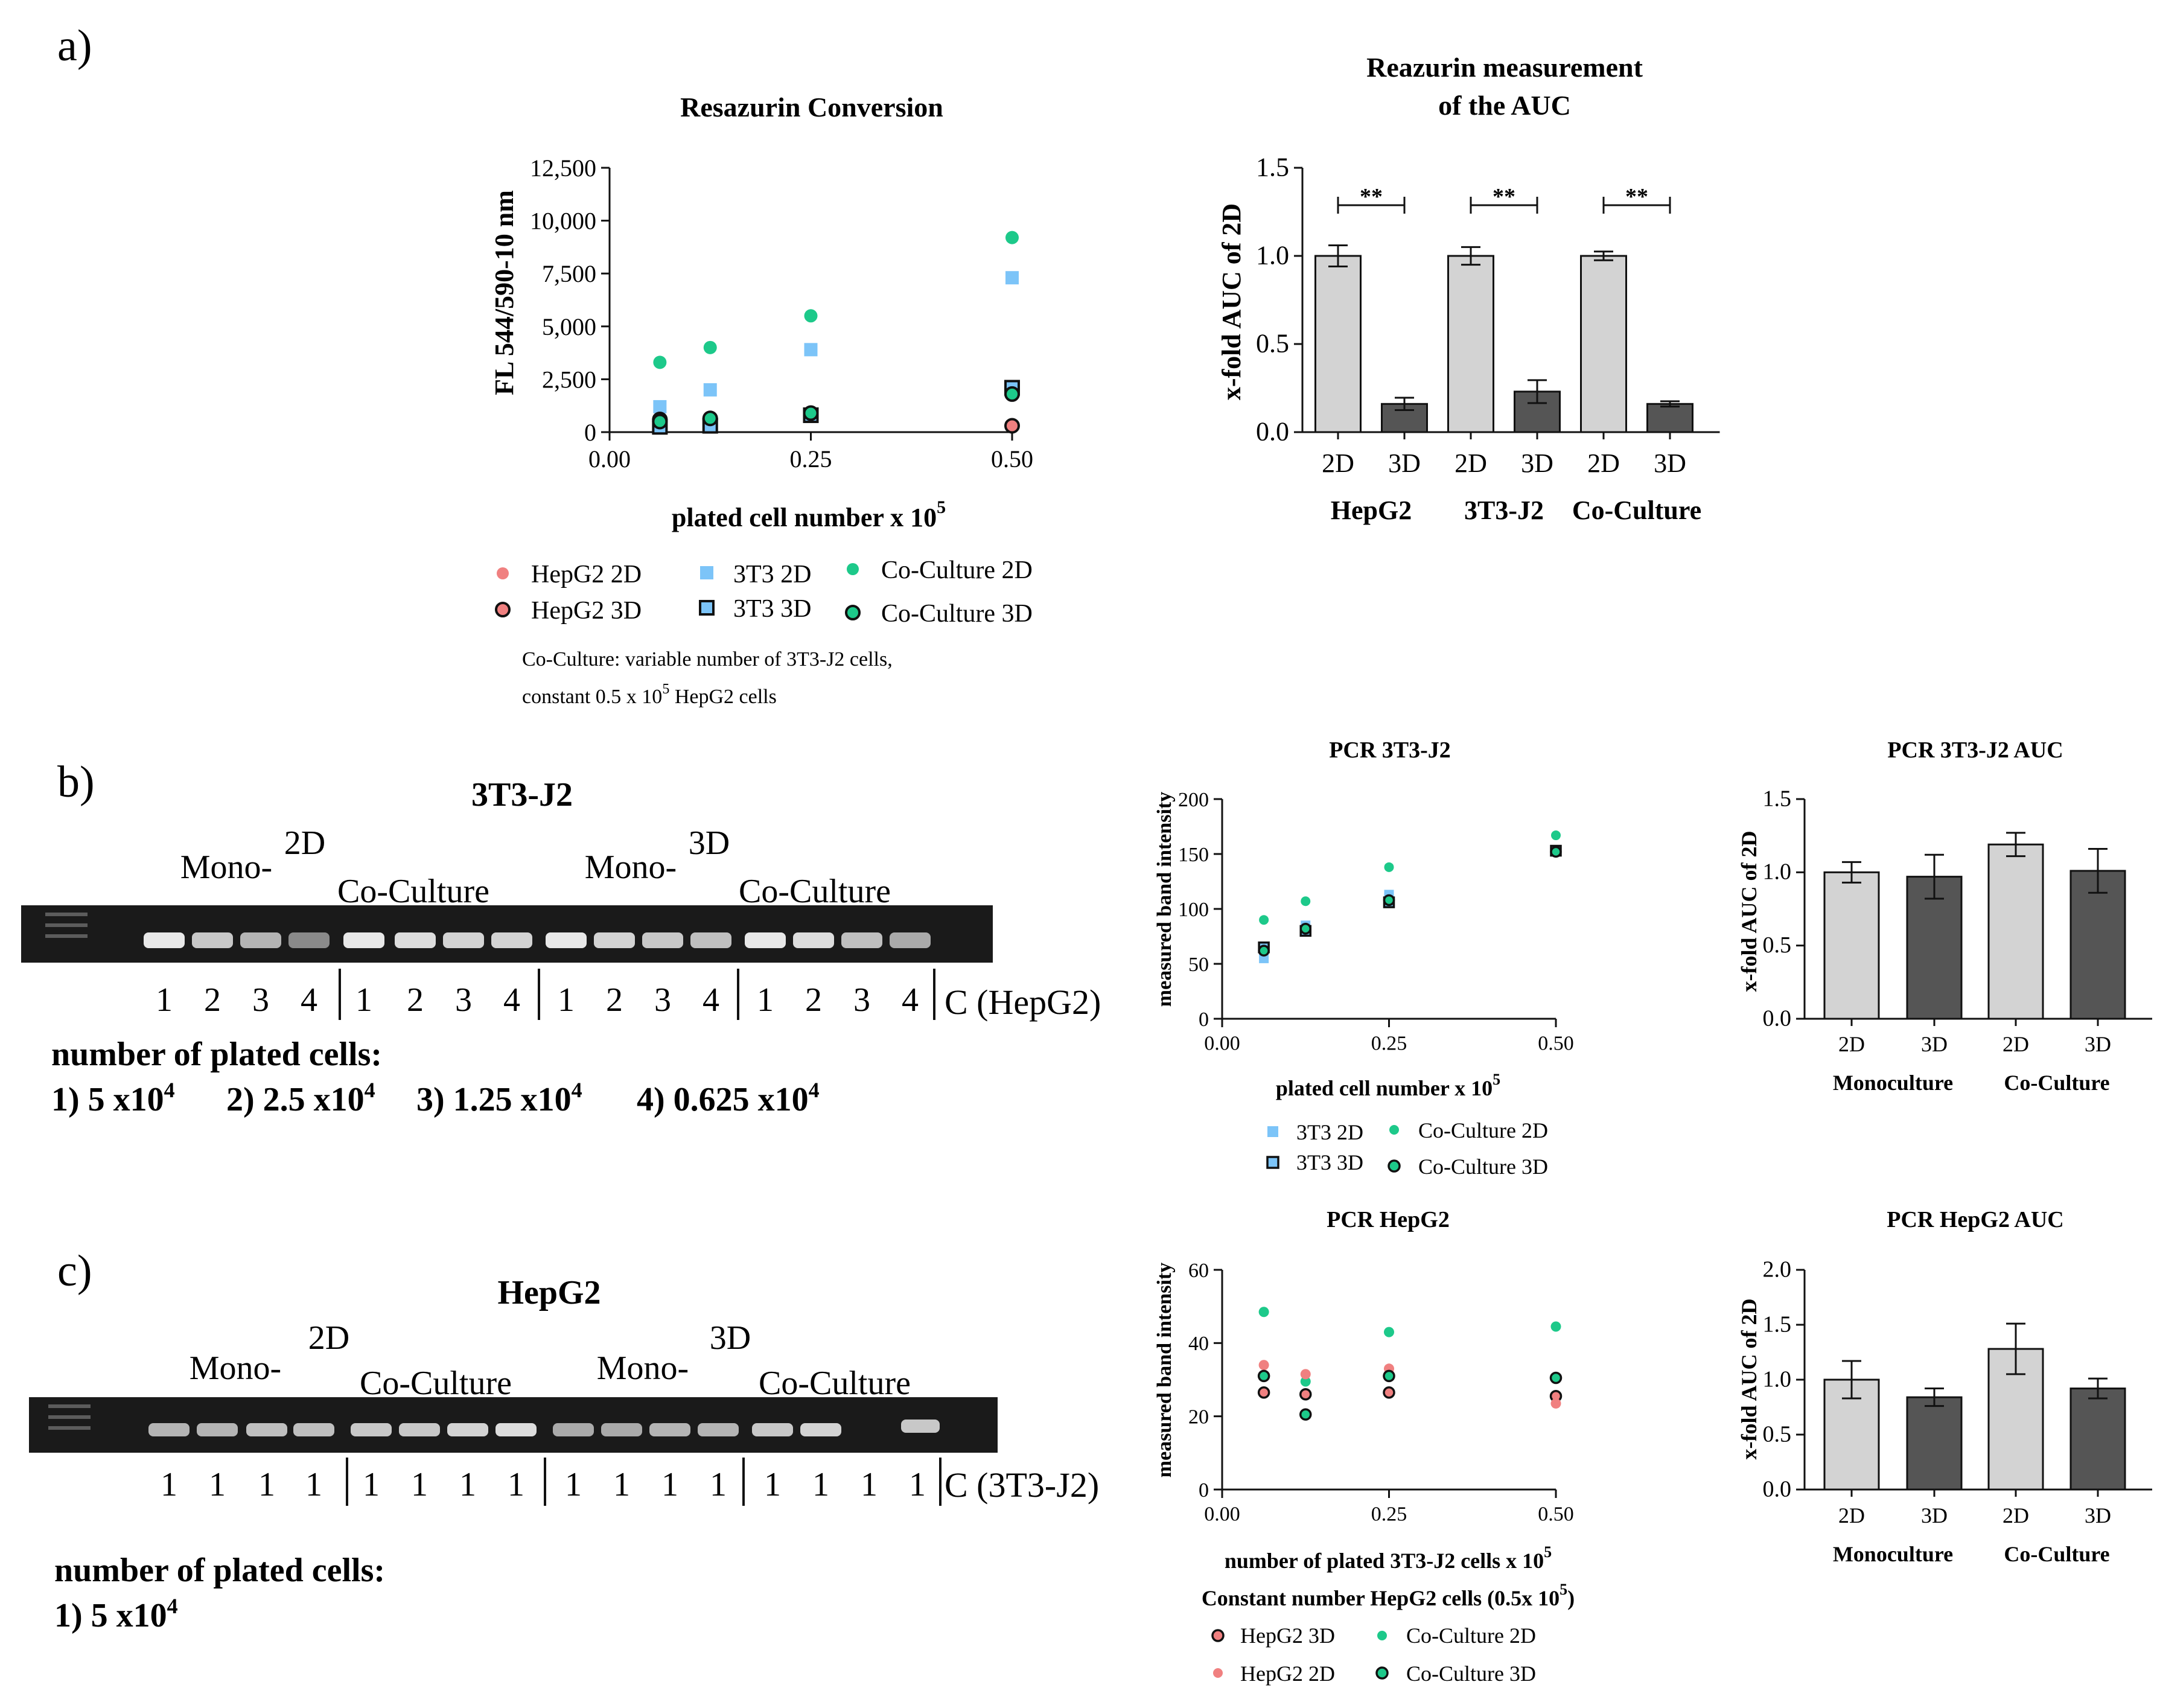 This screenshot has width=2157, height=1708. What do you see at coordinates (1287, 1636) in the screenshot?
I see `legend-label: HepG2 3D` at bounding box center [1287, 1636].